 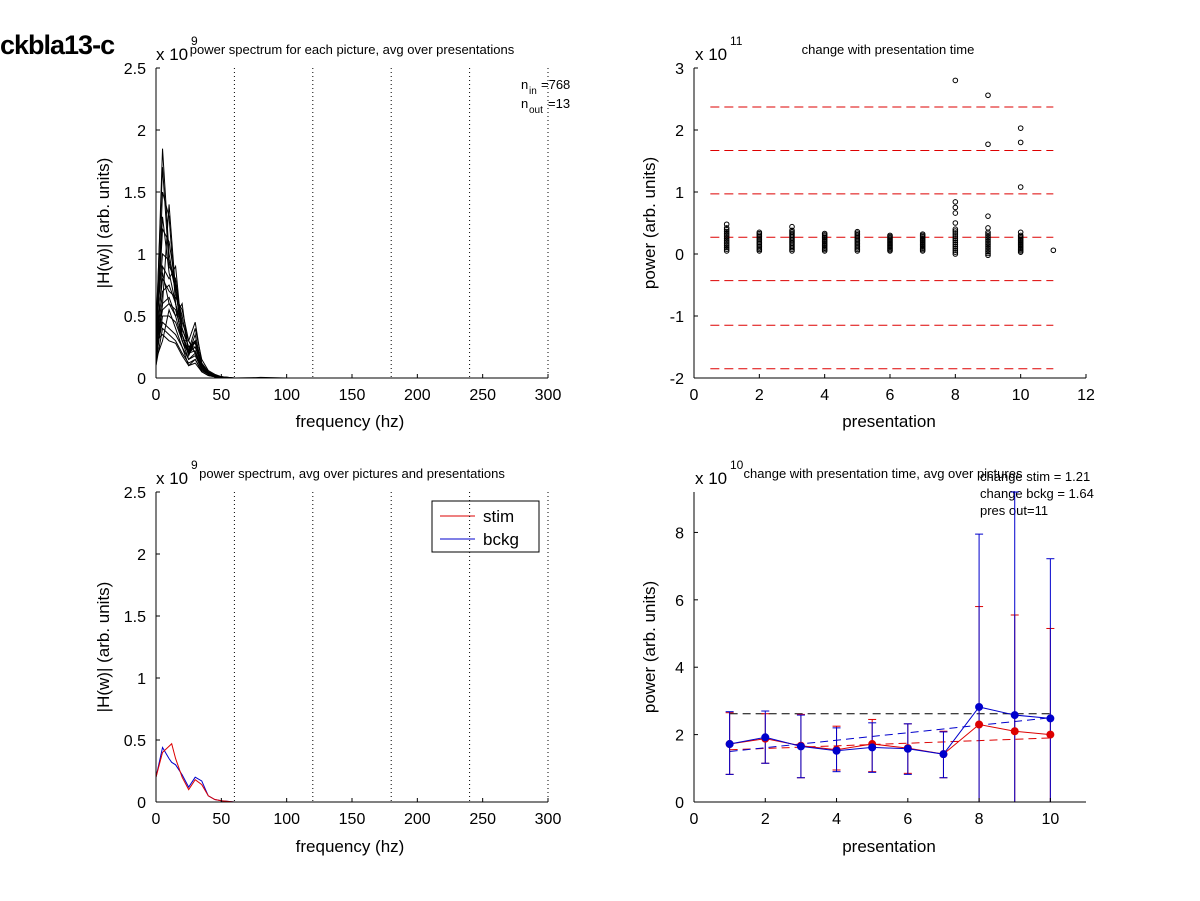 What do you see at coordinates (737, 465) in the screenshot?
I see `y-multiplier-exponent: 10` at bounding box center [737, 465].